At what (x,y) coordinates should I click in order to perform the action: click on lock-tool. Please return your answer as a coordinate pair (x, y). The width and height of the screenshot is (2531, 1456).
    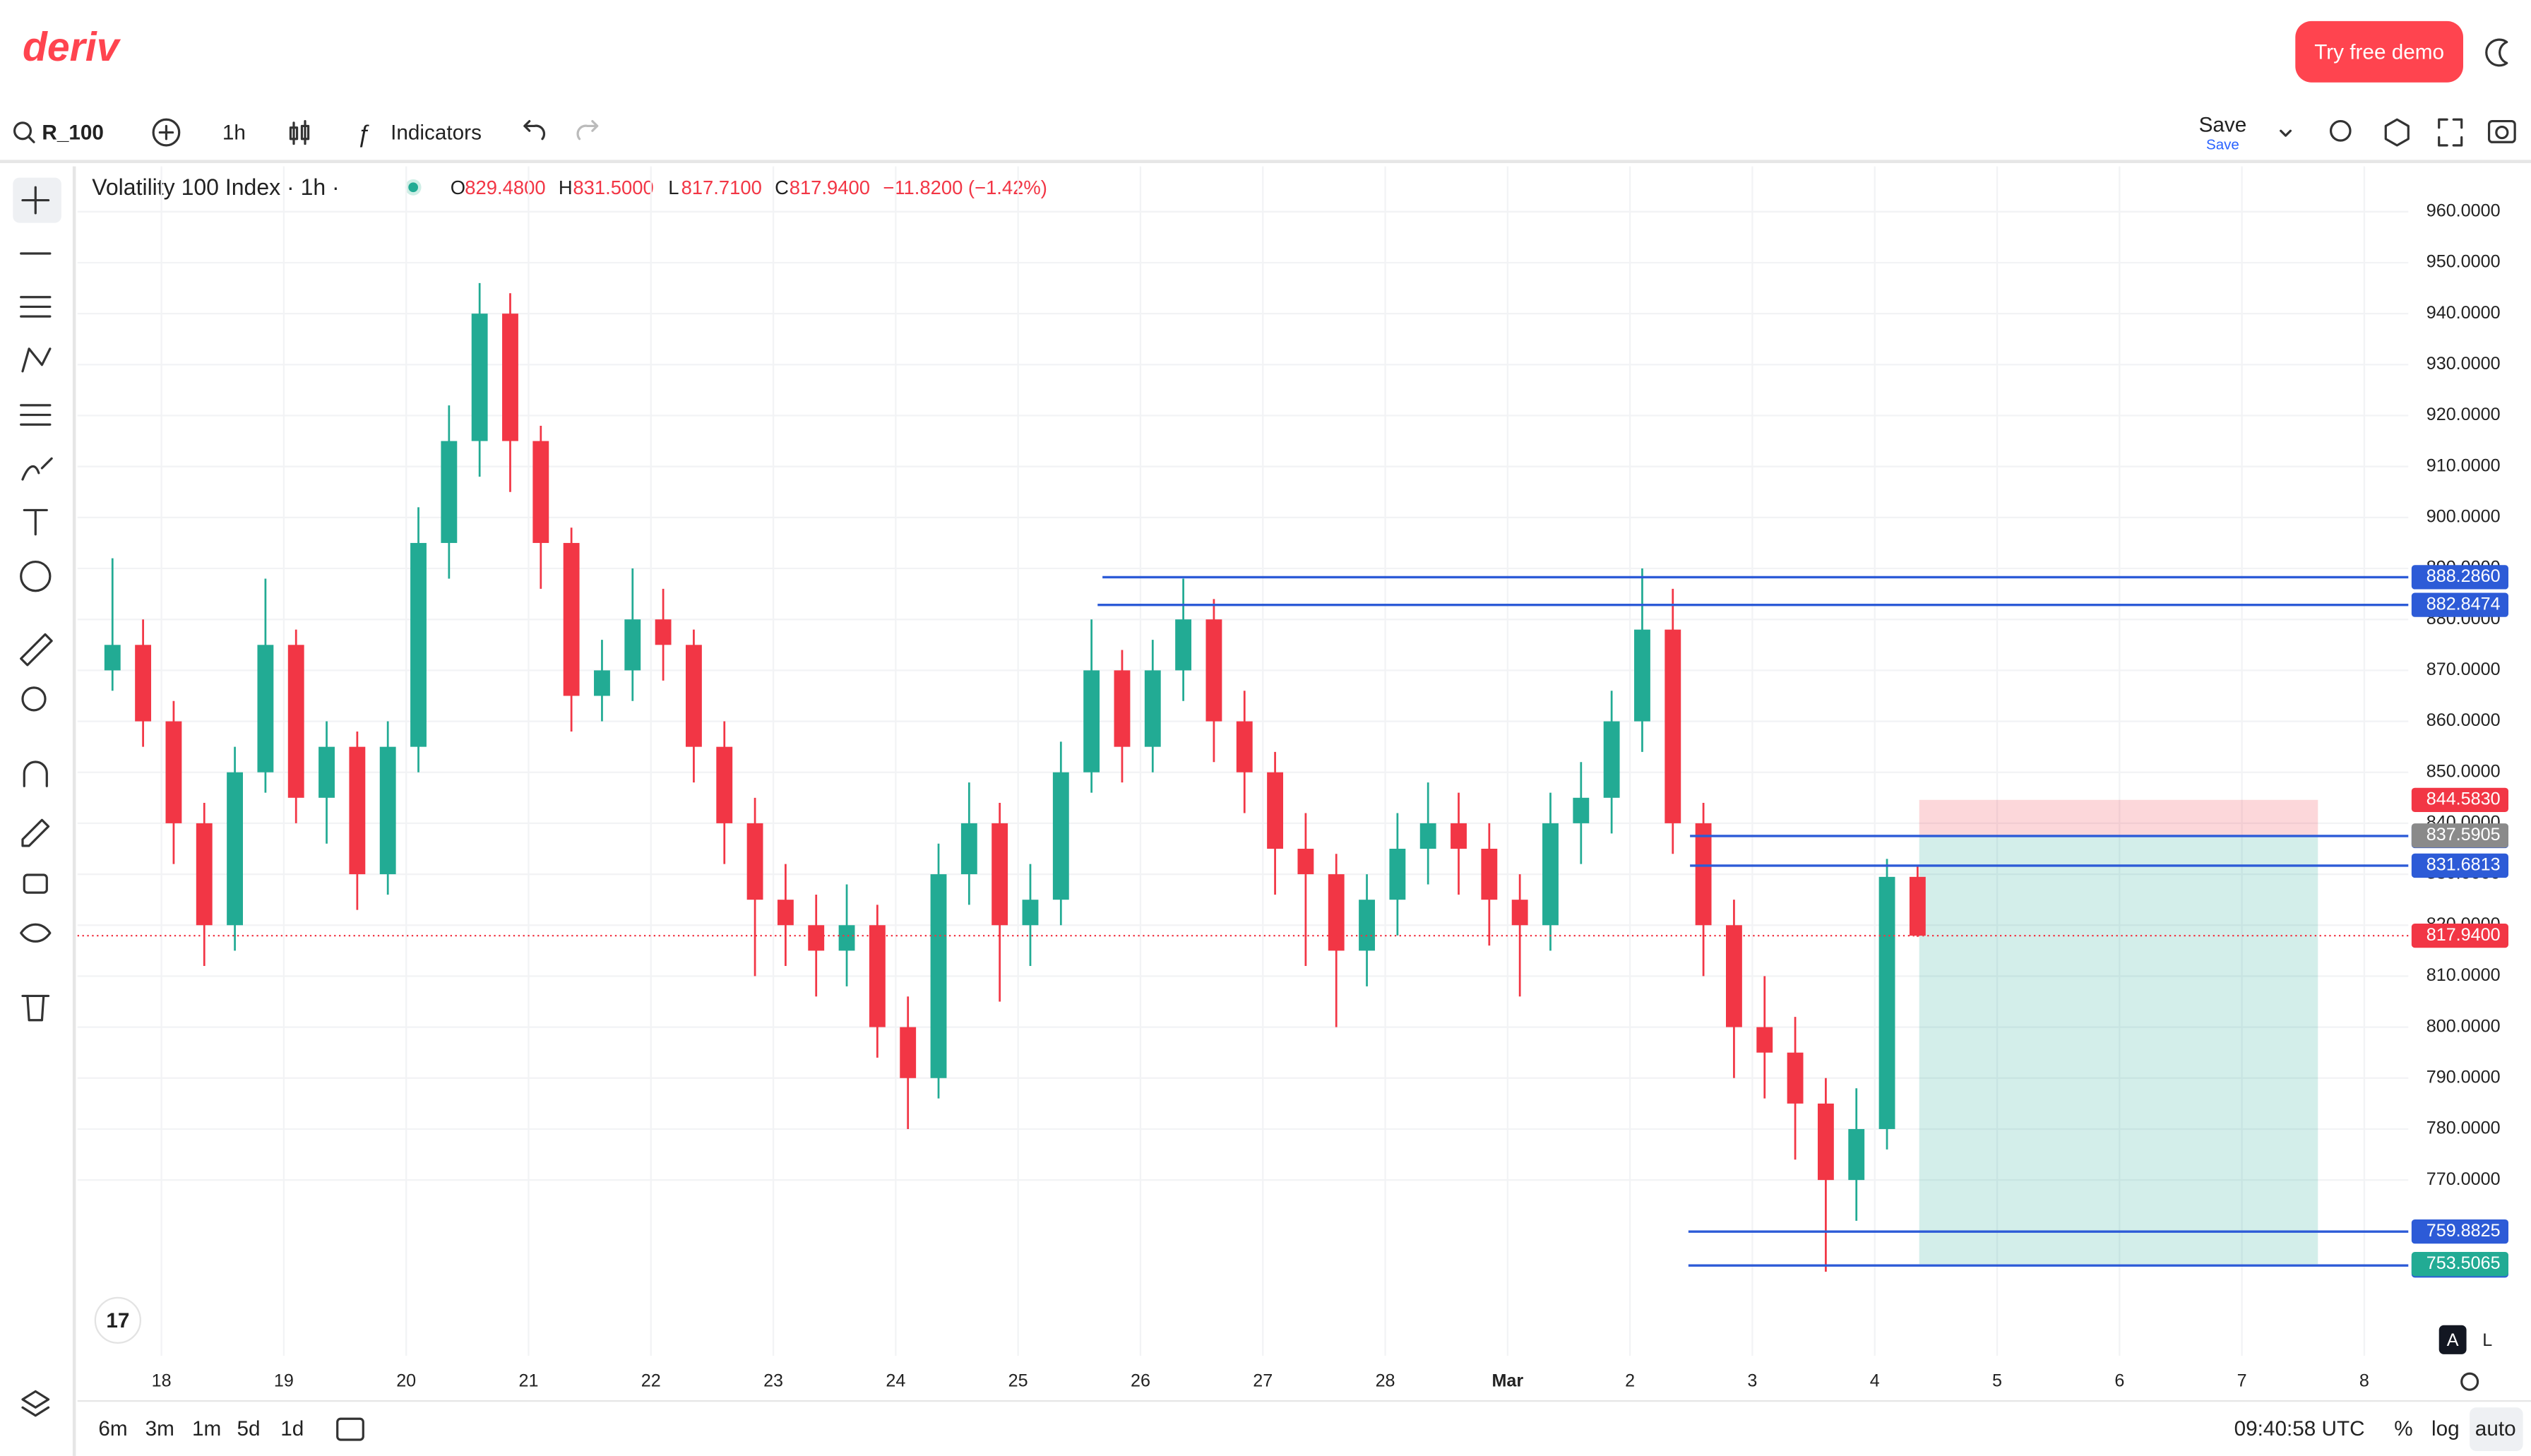
    Looking at the image, I should click on (35, 883).